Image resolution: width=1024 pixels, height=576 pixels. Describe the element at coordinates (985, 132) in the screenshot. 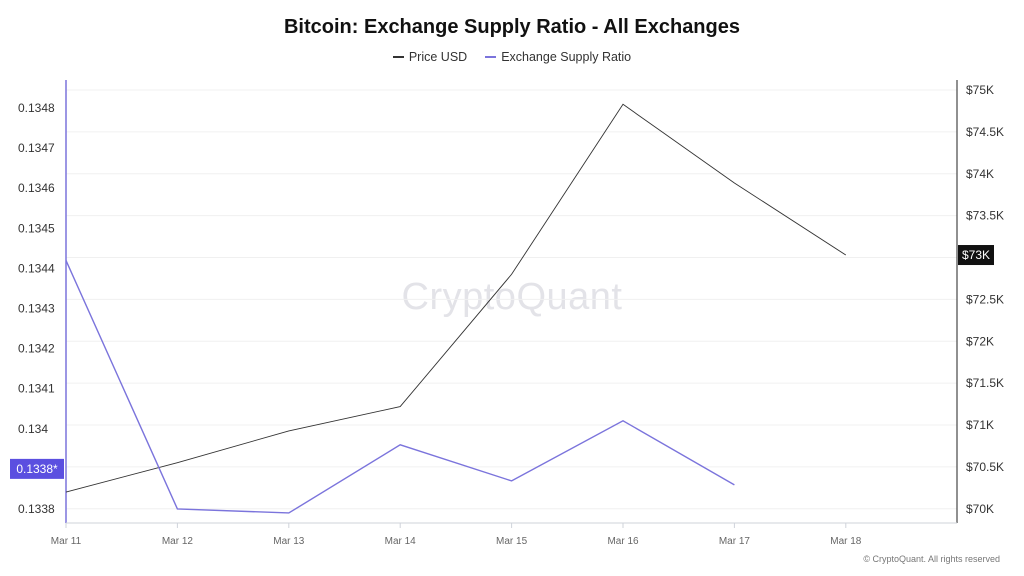

I see `y-right-tick-label: $74.5K` at that location.